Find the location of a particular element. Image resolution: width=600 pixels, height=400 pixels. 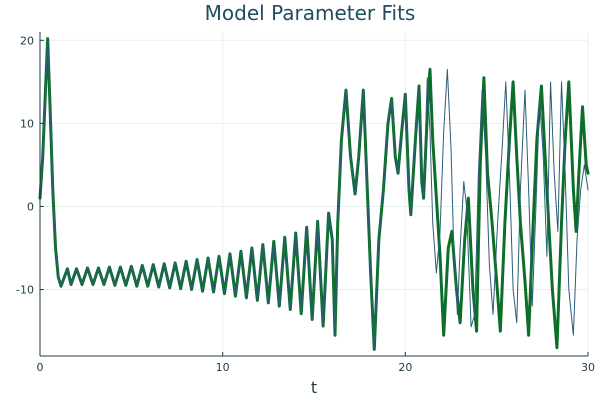

y-tick-label: 0 is located at coordinates (30, 206).